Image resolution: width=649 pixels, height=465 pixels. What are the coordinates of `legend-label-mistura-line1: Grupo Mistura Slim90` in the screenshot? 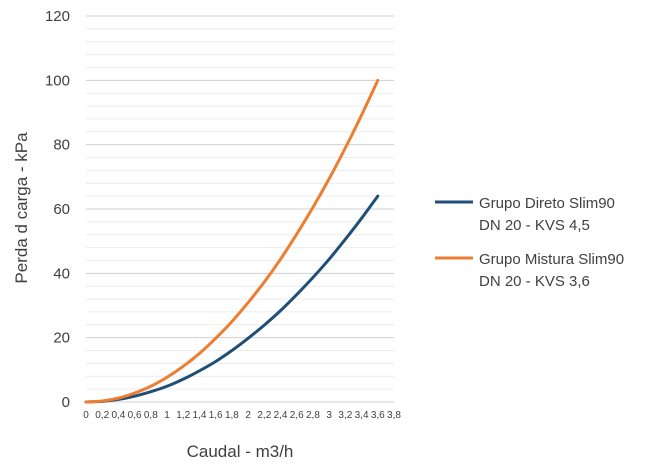 It's located at (551, 259).